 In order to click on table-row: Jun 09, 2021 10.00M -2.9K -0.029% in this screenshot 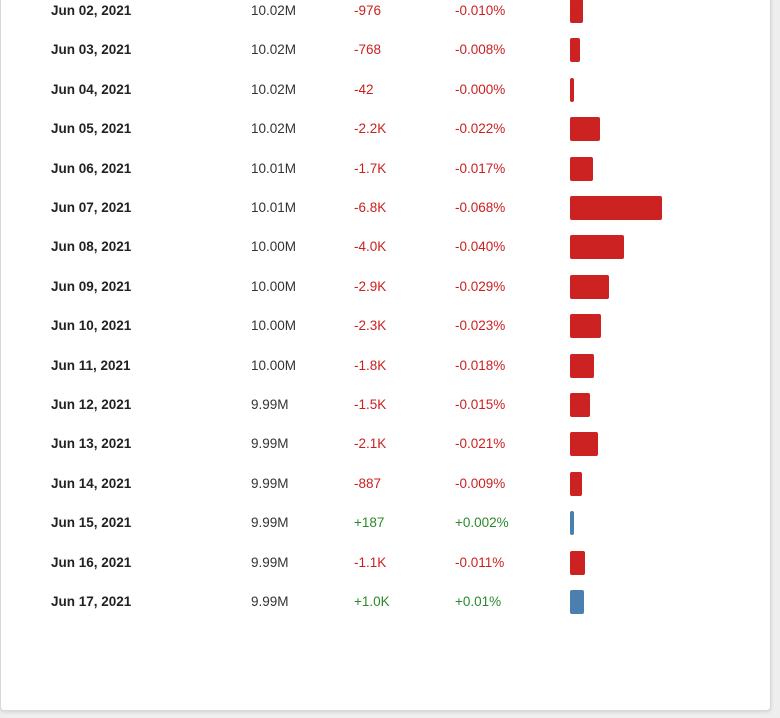, I will do `click(385, 287)`.